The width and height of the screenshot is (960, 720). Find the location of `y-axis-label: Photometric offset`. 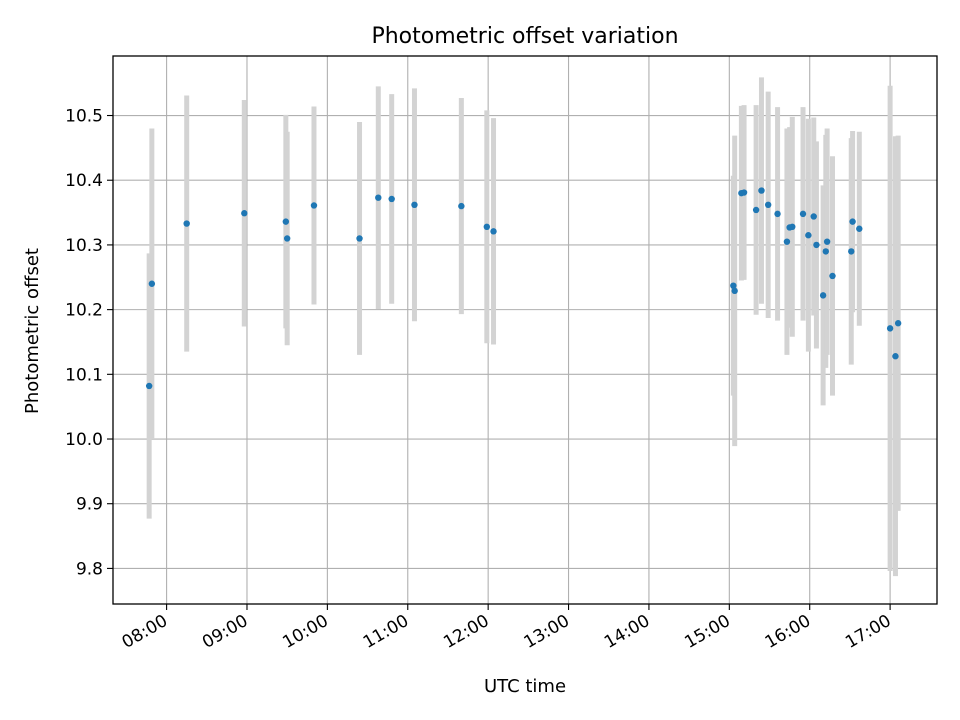

y-axis-label: Photometric offset is located at coordinates (32, 331).